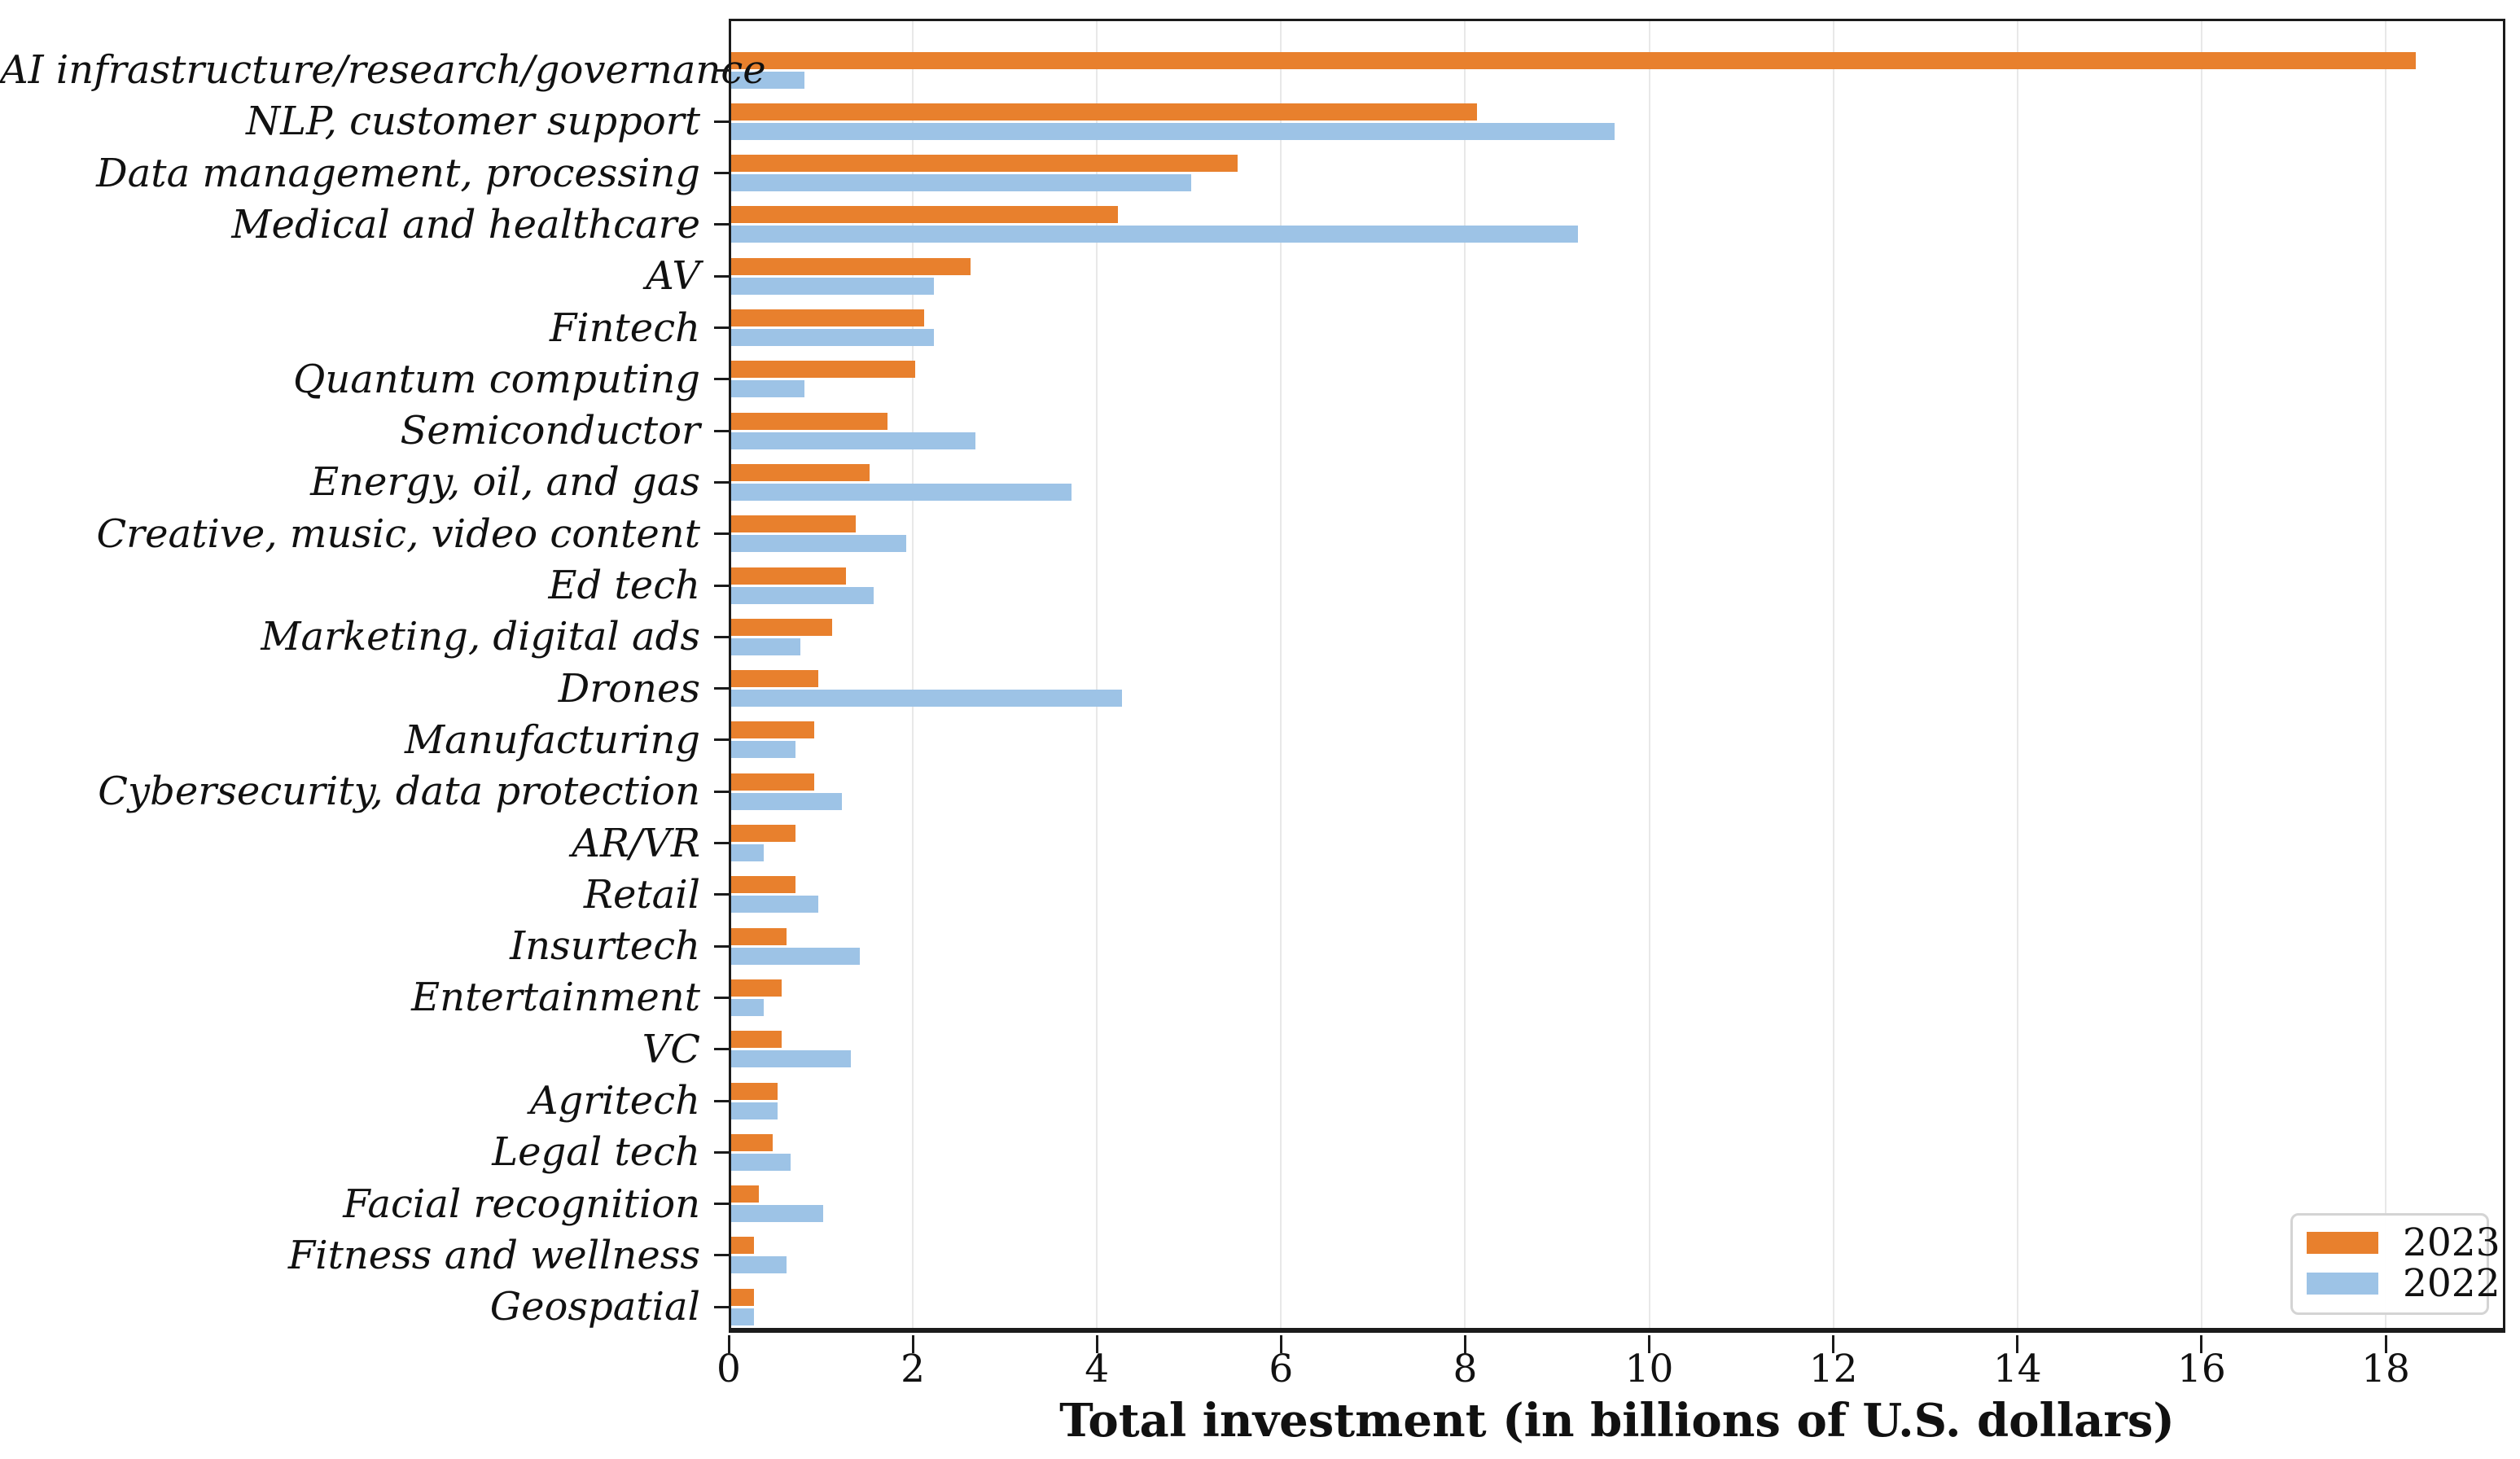 The width and height of the screenshot is (2520, 1459). Describe the element at coordinates (494, 1255) in the screenshot. I see `category-label: Fitness and wellness` at that location.